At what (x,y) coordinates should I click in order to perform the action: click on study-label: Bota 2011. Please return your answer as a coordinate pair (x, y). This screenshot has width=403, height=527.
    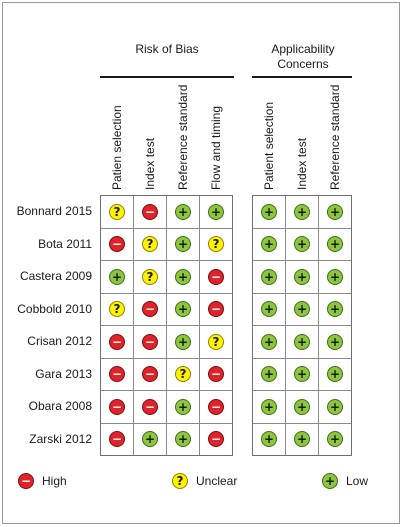
    Looking at the image, I should click on (65, 243).